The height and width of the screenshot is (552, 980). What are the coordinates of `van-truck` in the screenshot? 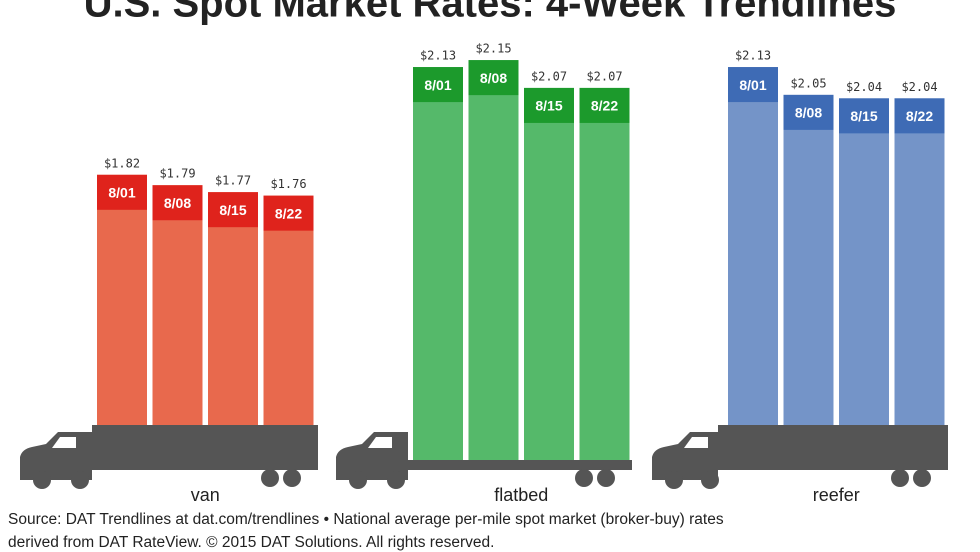 It's located at (169, 457).